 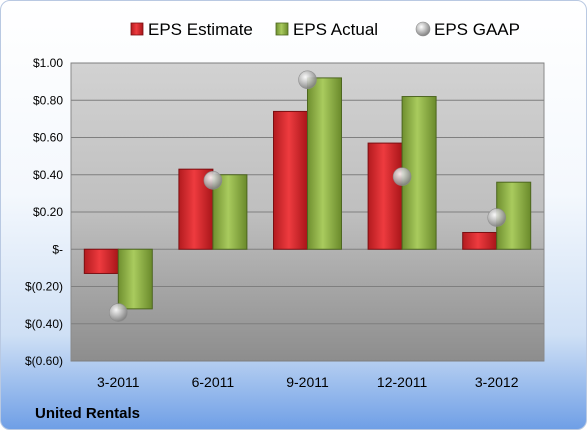 I want to click on x-tick-label: 9-2011, so click(x=307, y=382).